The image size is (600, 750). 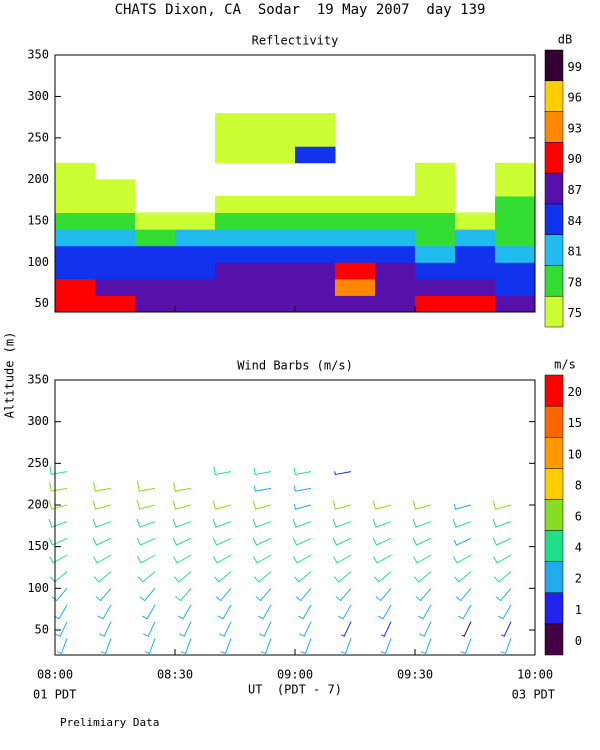 I want to click on colorbar-label: 99, so click(x=575, y=67).